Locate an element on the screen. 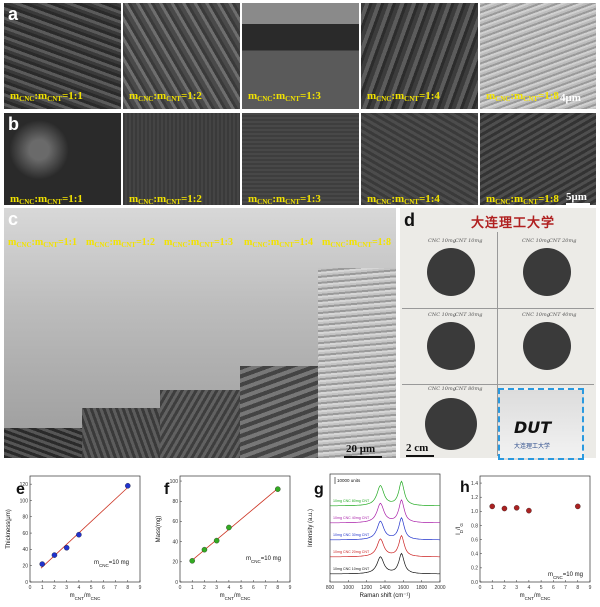  ratio-label-a4: mCNC:mCNT=1:4 is located at coordinates (403, 96).